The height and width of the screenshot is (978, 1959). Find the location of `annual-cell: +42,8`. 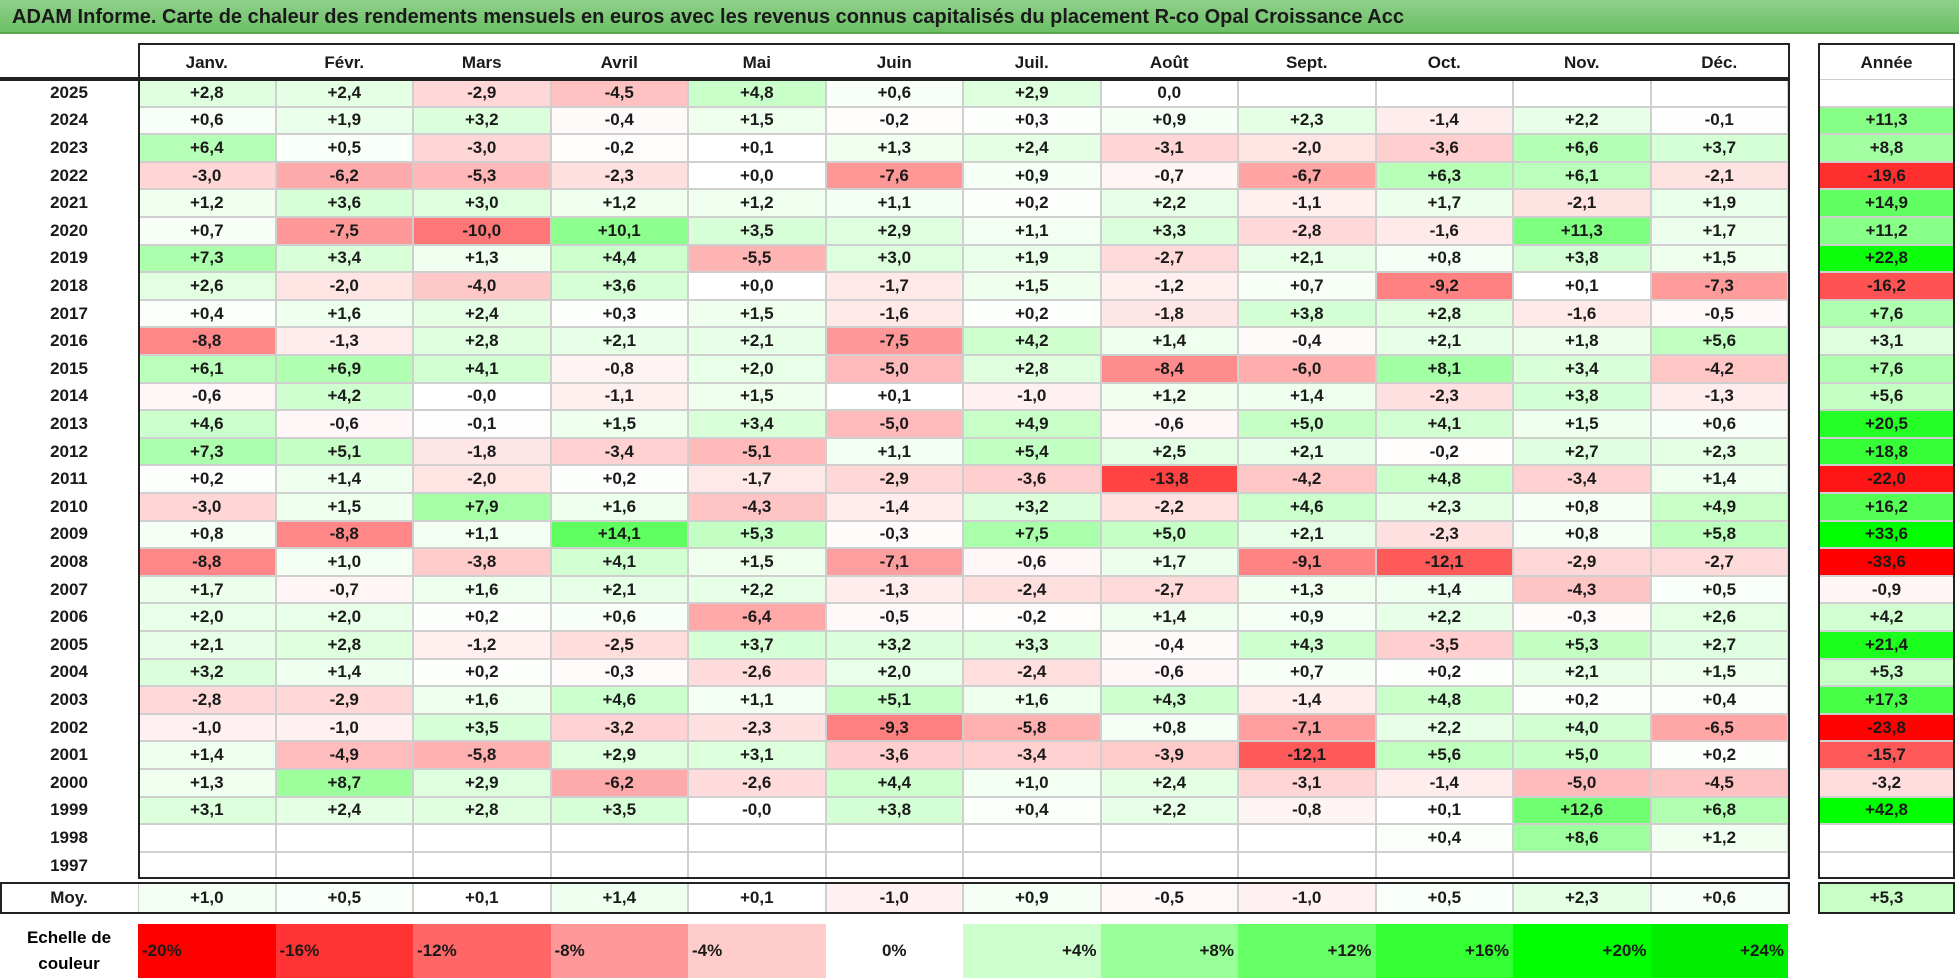

annual-cell: +42,8 is located at coordinates (1886, 810).